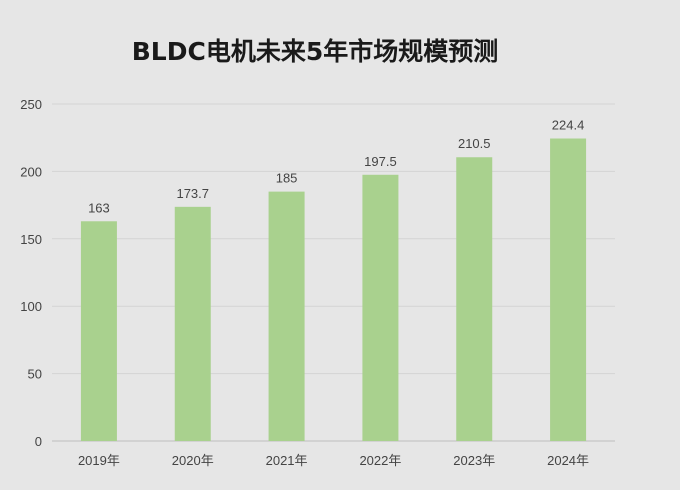  What do you see at coordinates (380, 460) in the screenshot?
I see `x-tick-label: 2022年` at bounding box center [380, 460].